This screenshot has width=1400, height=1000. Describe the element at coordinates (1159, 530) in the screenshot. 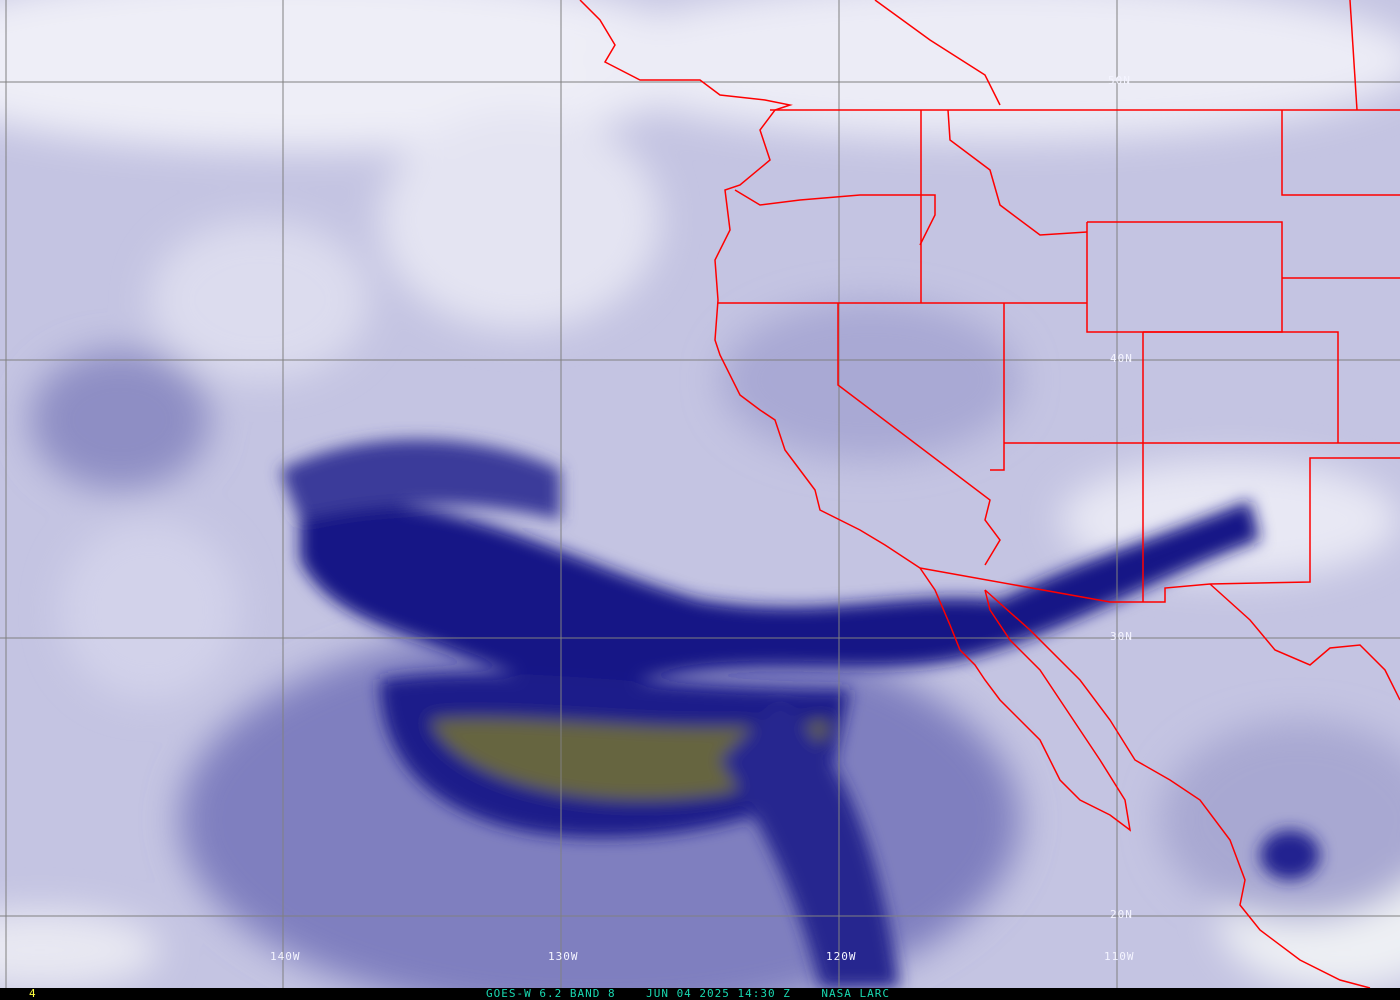

I see `us-mexico-border` at that location.